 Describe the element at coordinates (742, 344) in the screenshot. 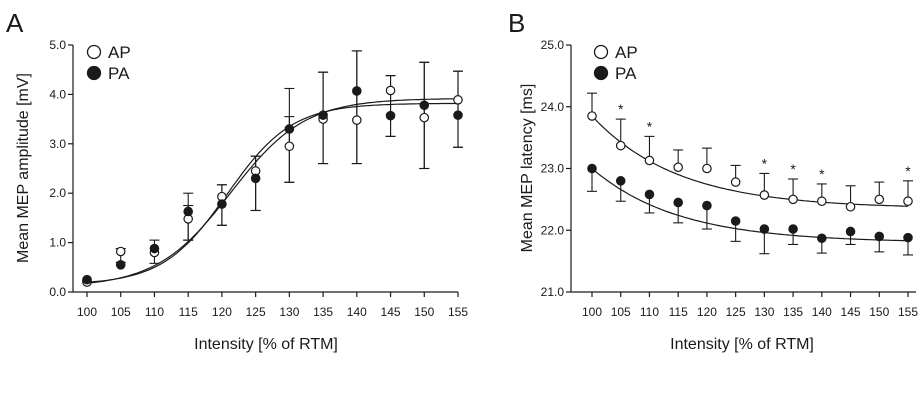

I see `panel-b-xlabel: Intensity [% of RTM]` at that location.